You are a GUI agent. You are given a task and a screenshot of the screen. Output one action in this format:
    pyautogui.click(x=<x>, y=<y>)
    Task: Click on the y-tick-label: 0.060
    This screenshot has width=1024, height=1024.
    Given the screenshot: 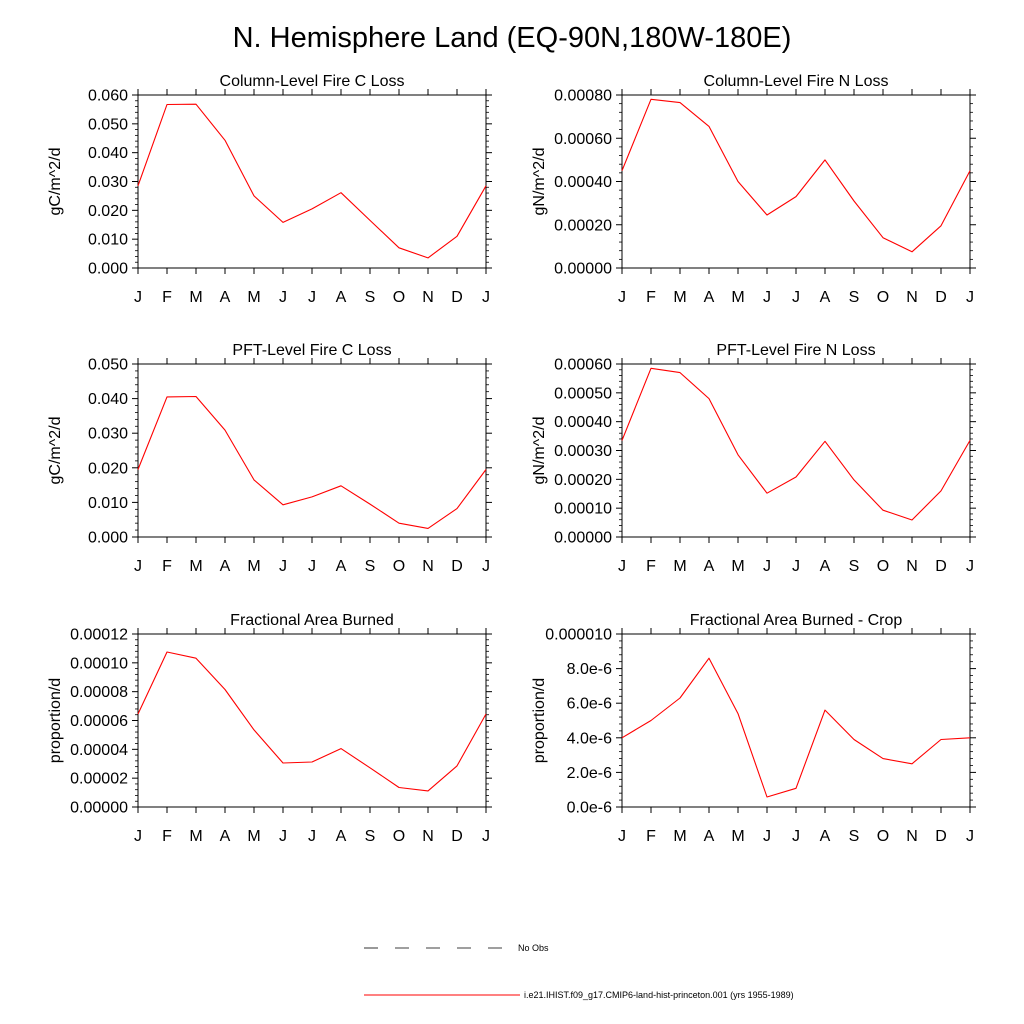 What is the action you would take?
    pyautogui.click(x=108, y=96)
    